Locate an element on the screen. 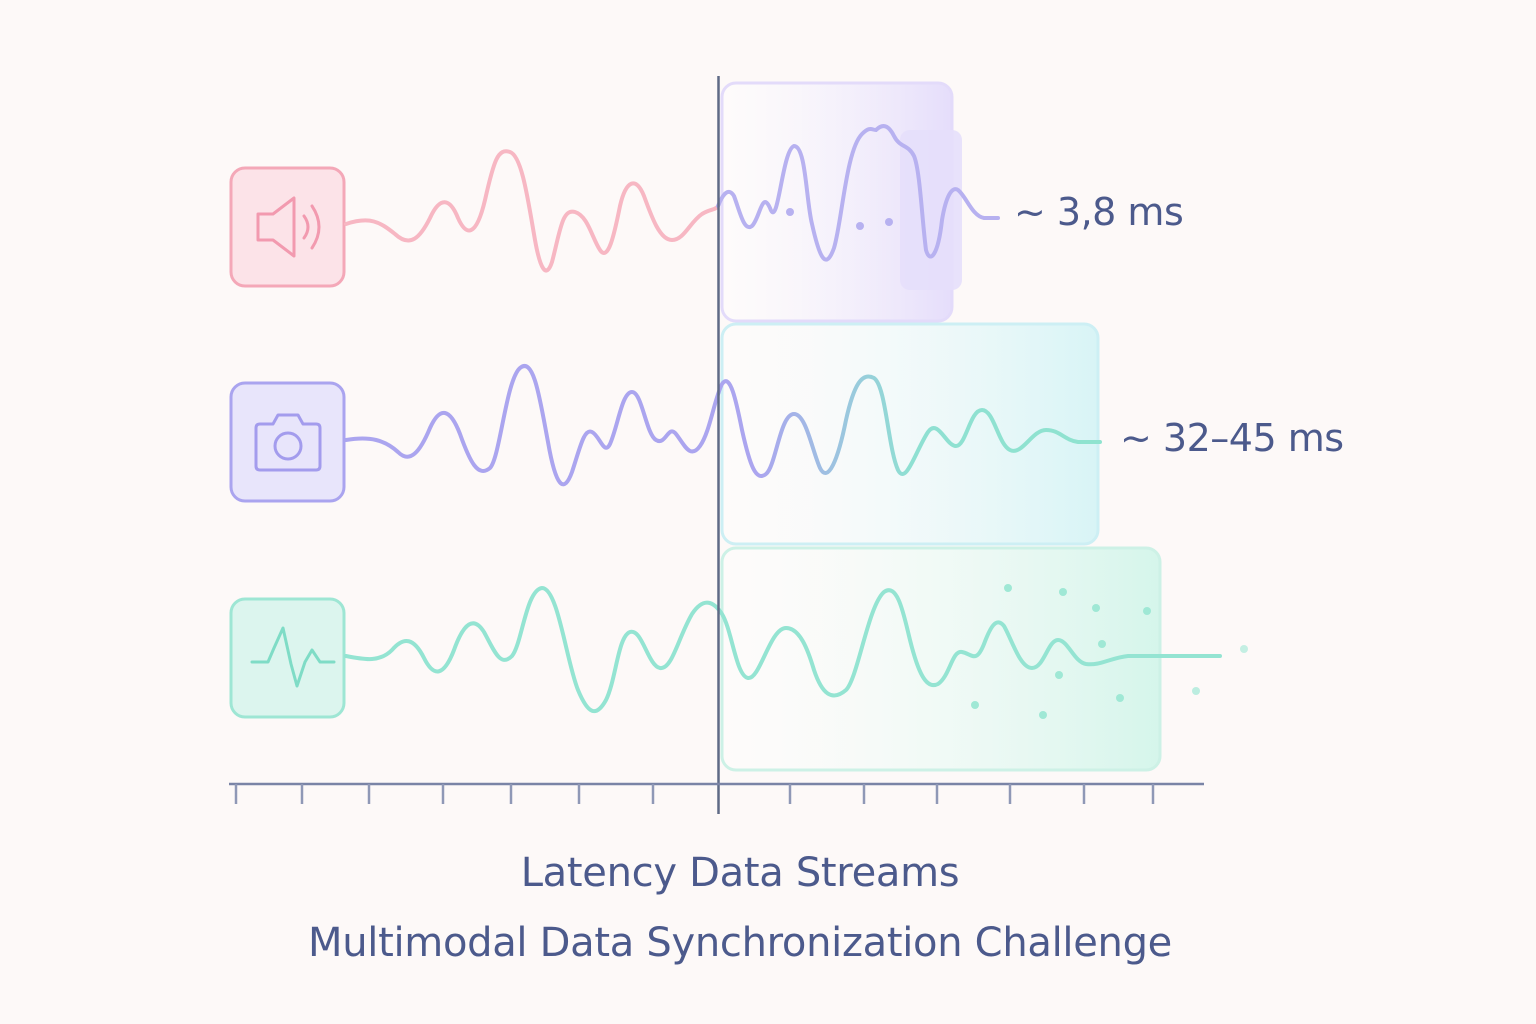 This screenshot has width=1536, height=1024. audio-waveform-delayed is located at coordinates (858, 193).